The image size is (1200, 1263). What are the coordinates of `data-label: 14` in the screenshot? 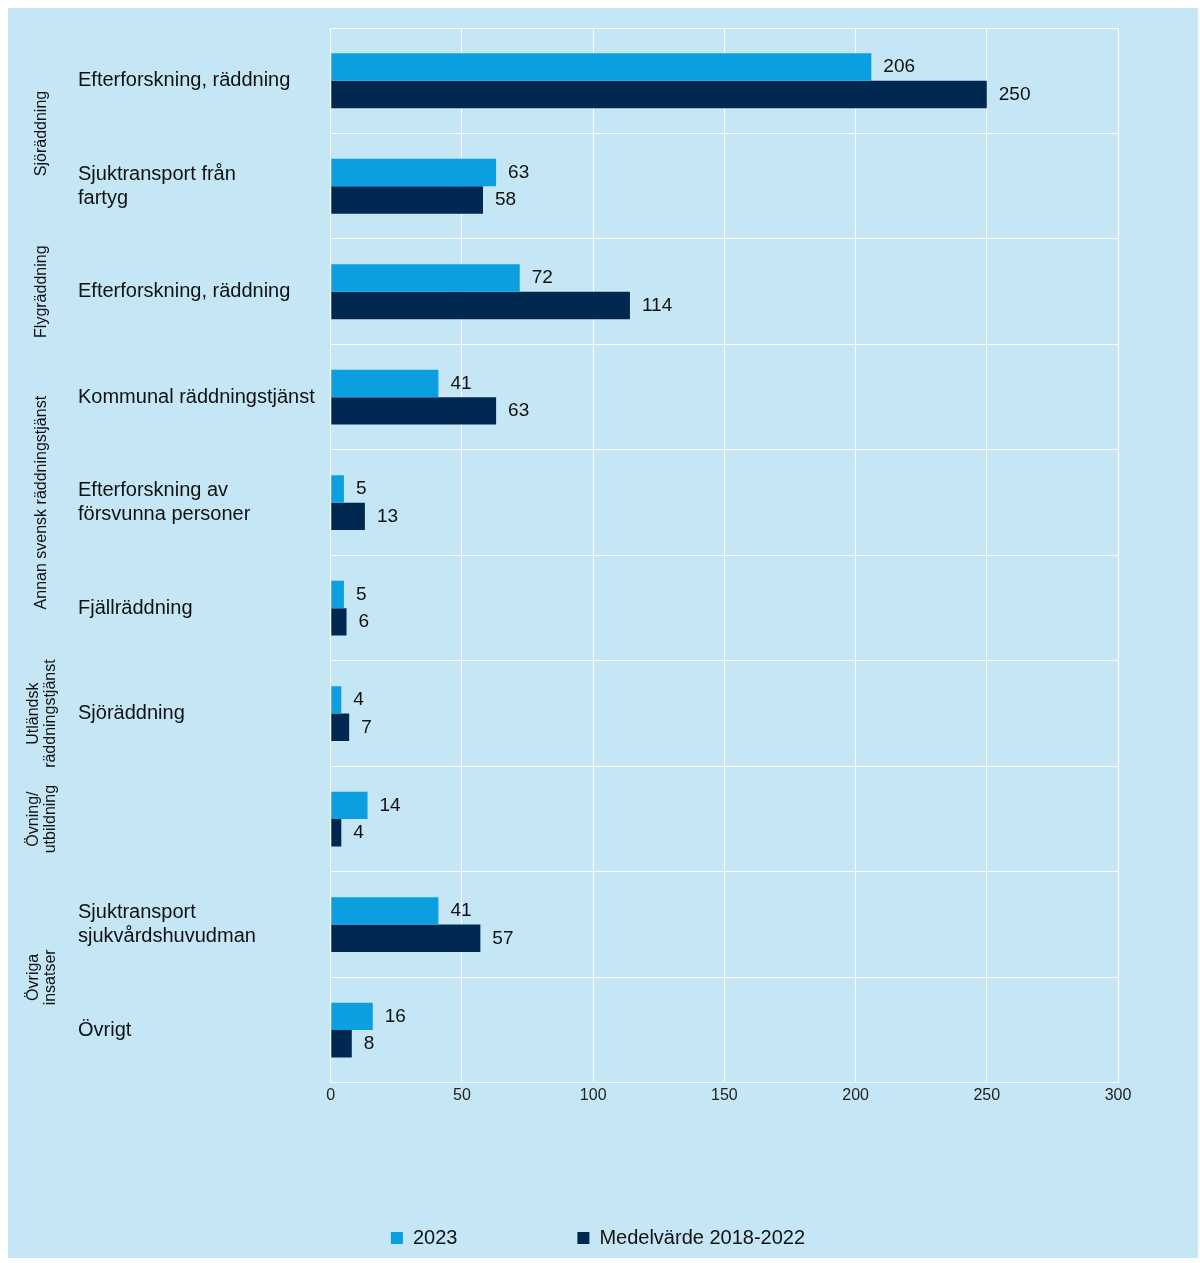 It's located at (390, 804).